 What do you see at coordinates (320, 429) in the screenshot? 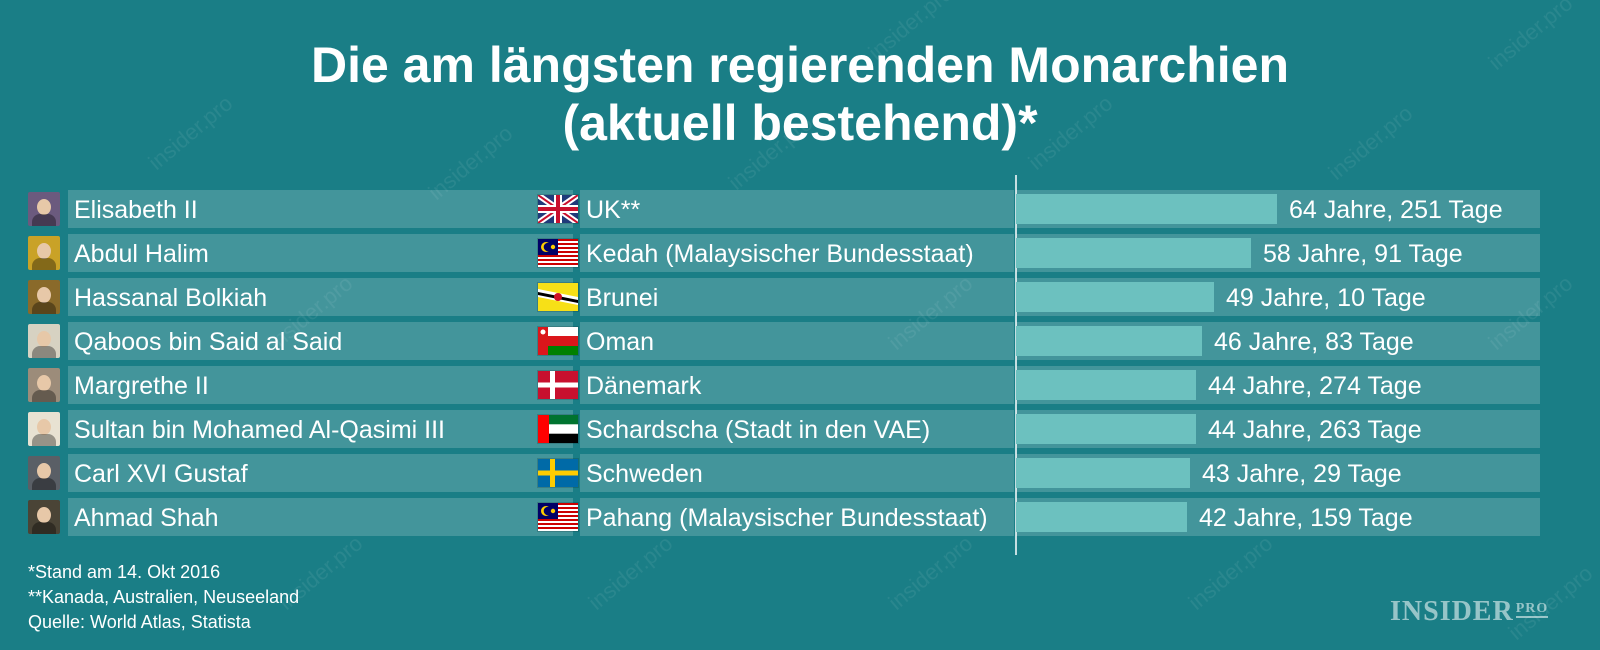
I see `monarch-name: Sultan bin Mohamed Al-Qasimi III` at bounding box center [320, 429].